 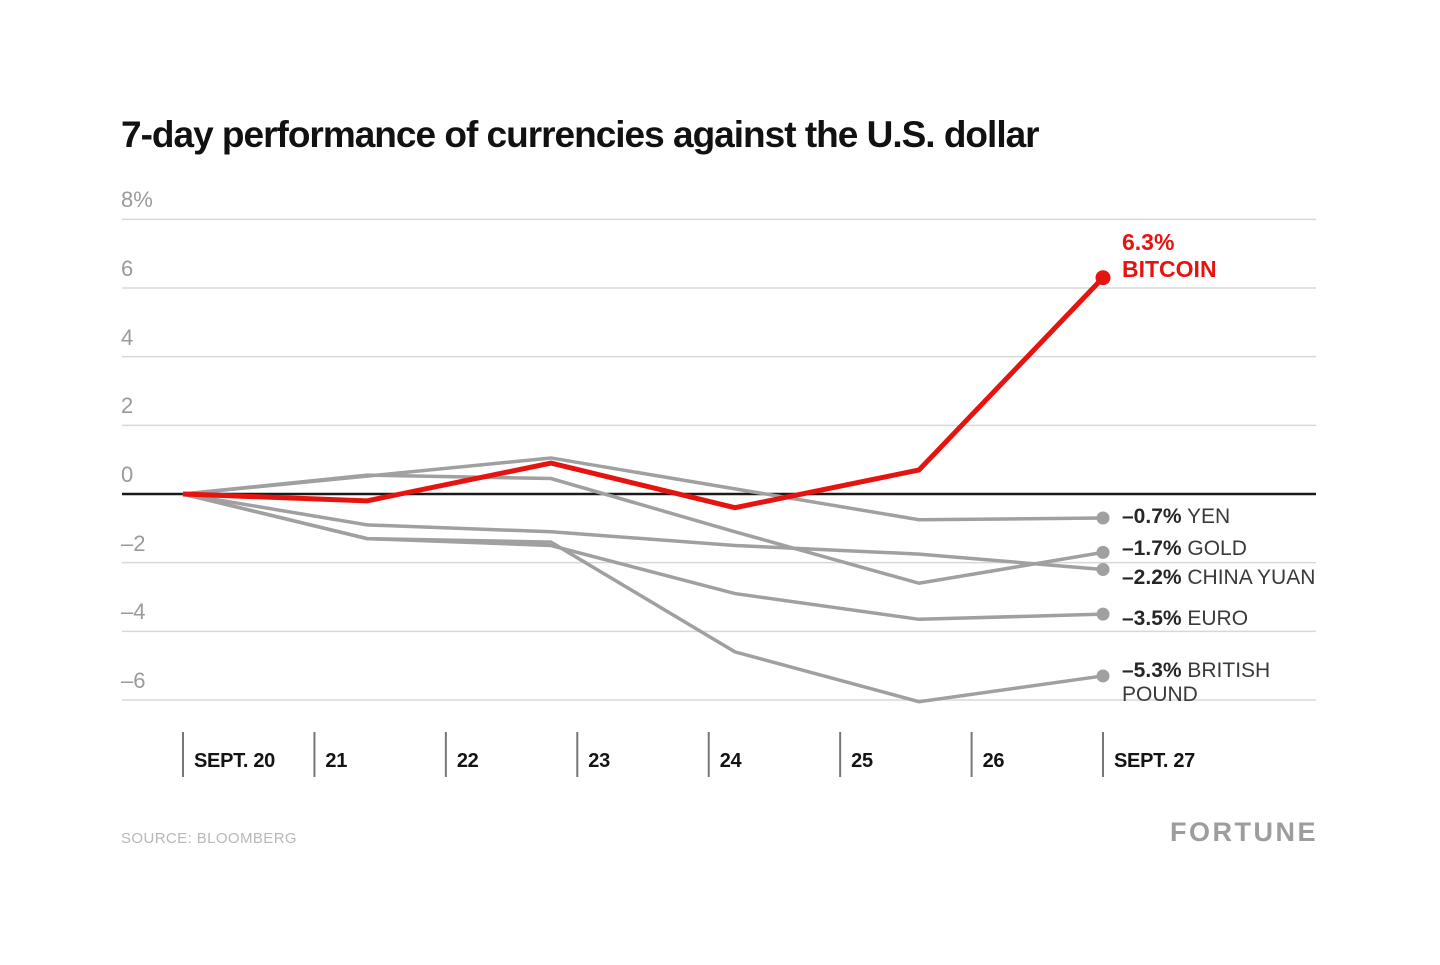 What do you see at coordinates (730, 761) in the screenshot?
I see `x-axis-label-4: 24` at bounding box center [730, 761].